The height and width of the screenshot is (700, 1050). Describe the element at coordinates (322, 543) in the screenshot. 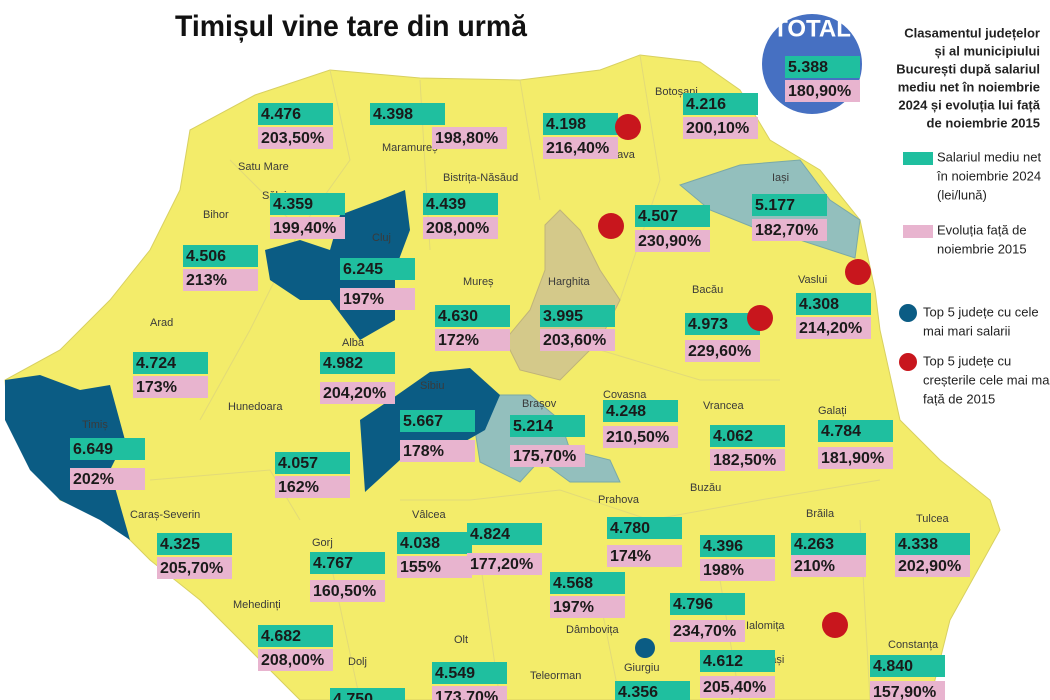

I see `county-name: Gorj` at that location.